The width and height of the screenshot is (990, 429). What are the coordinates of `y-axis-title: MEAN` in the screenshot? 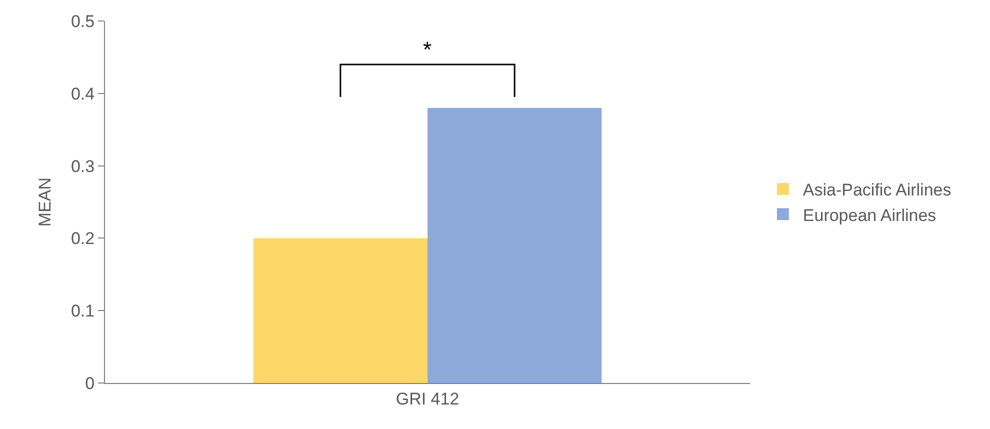 It's located at (45, 202).